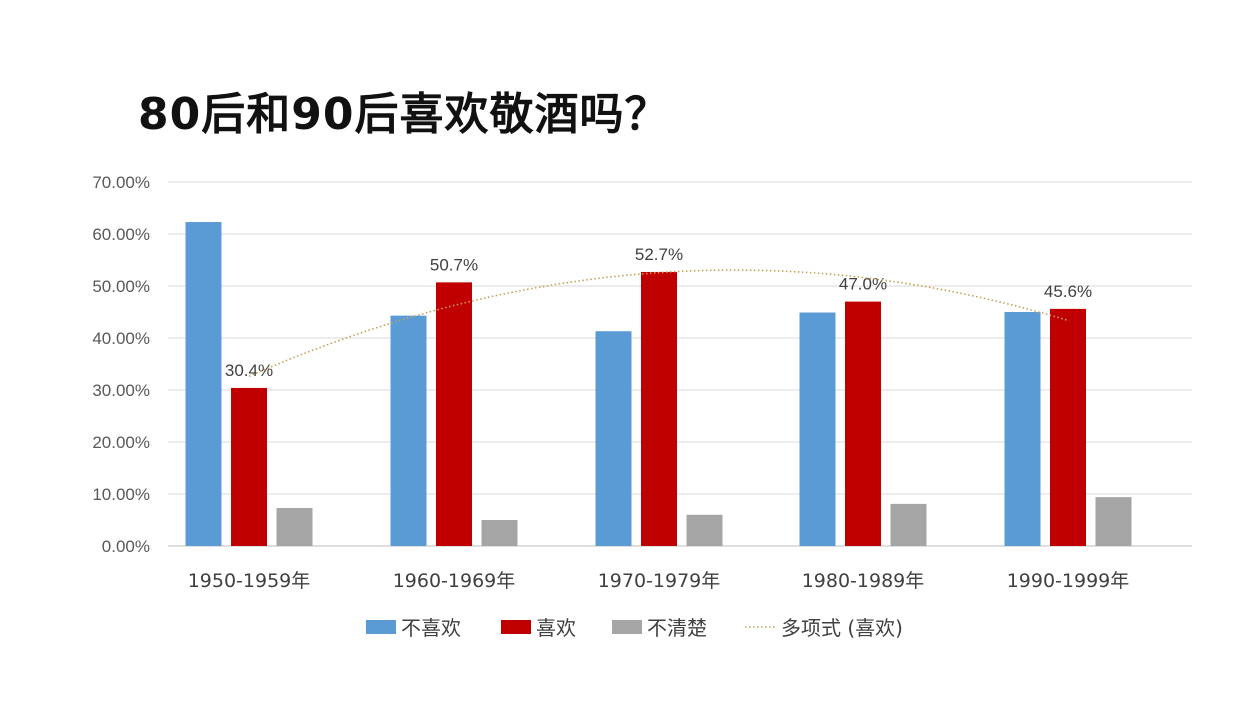 This screenshot has height=720, width=1244. I want to click on y-tick-label: 0.00%, so click(126, 546).